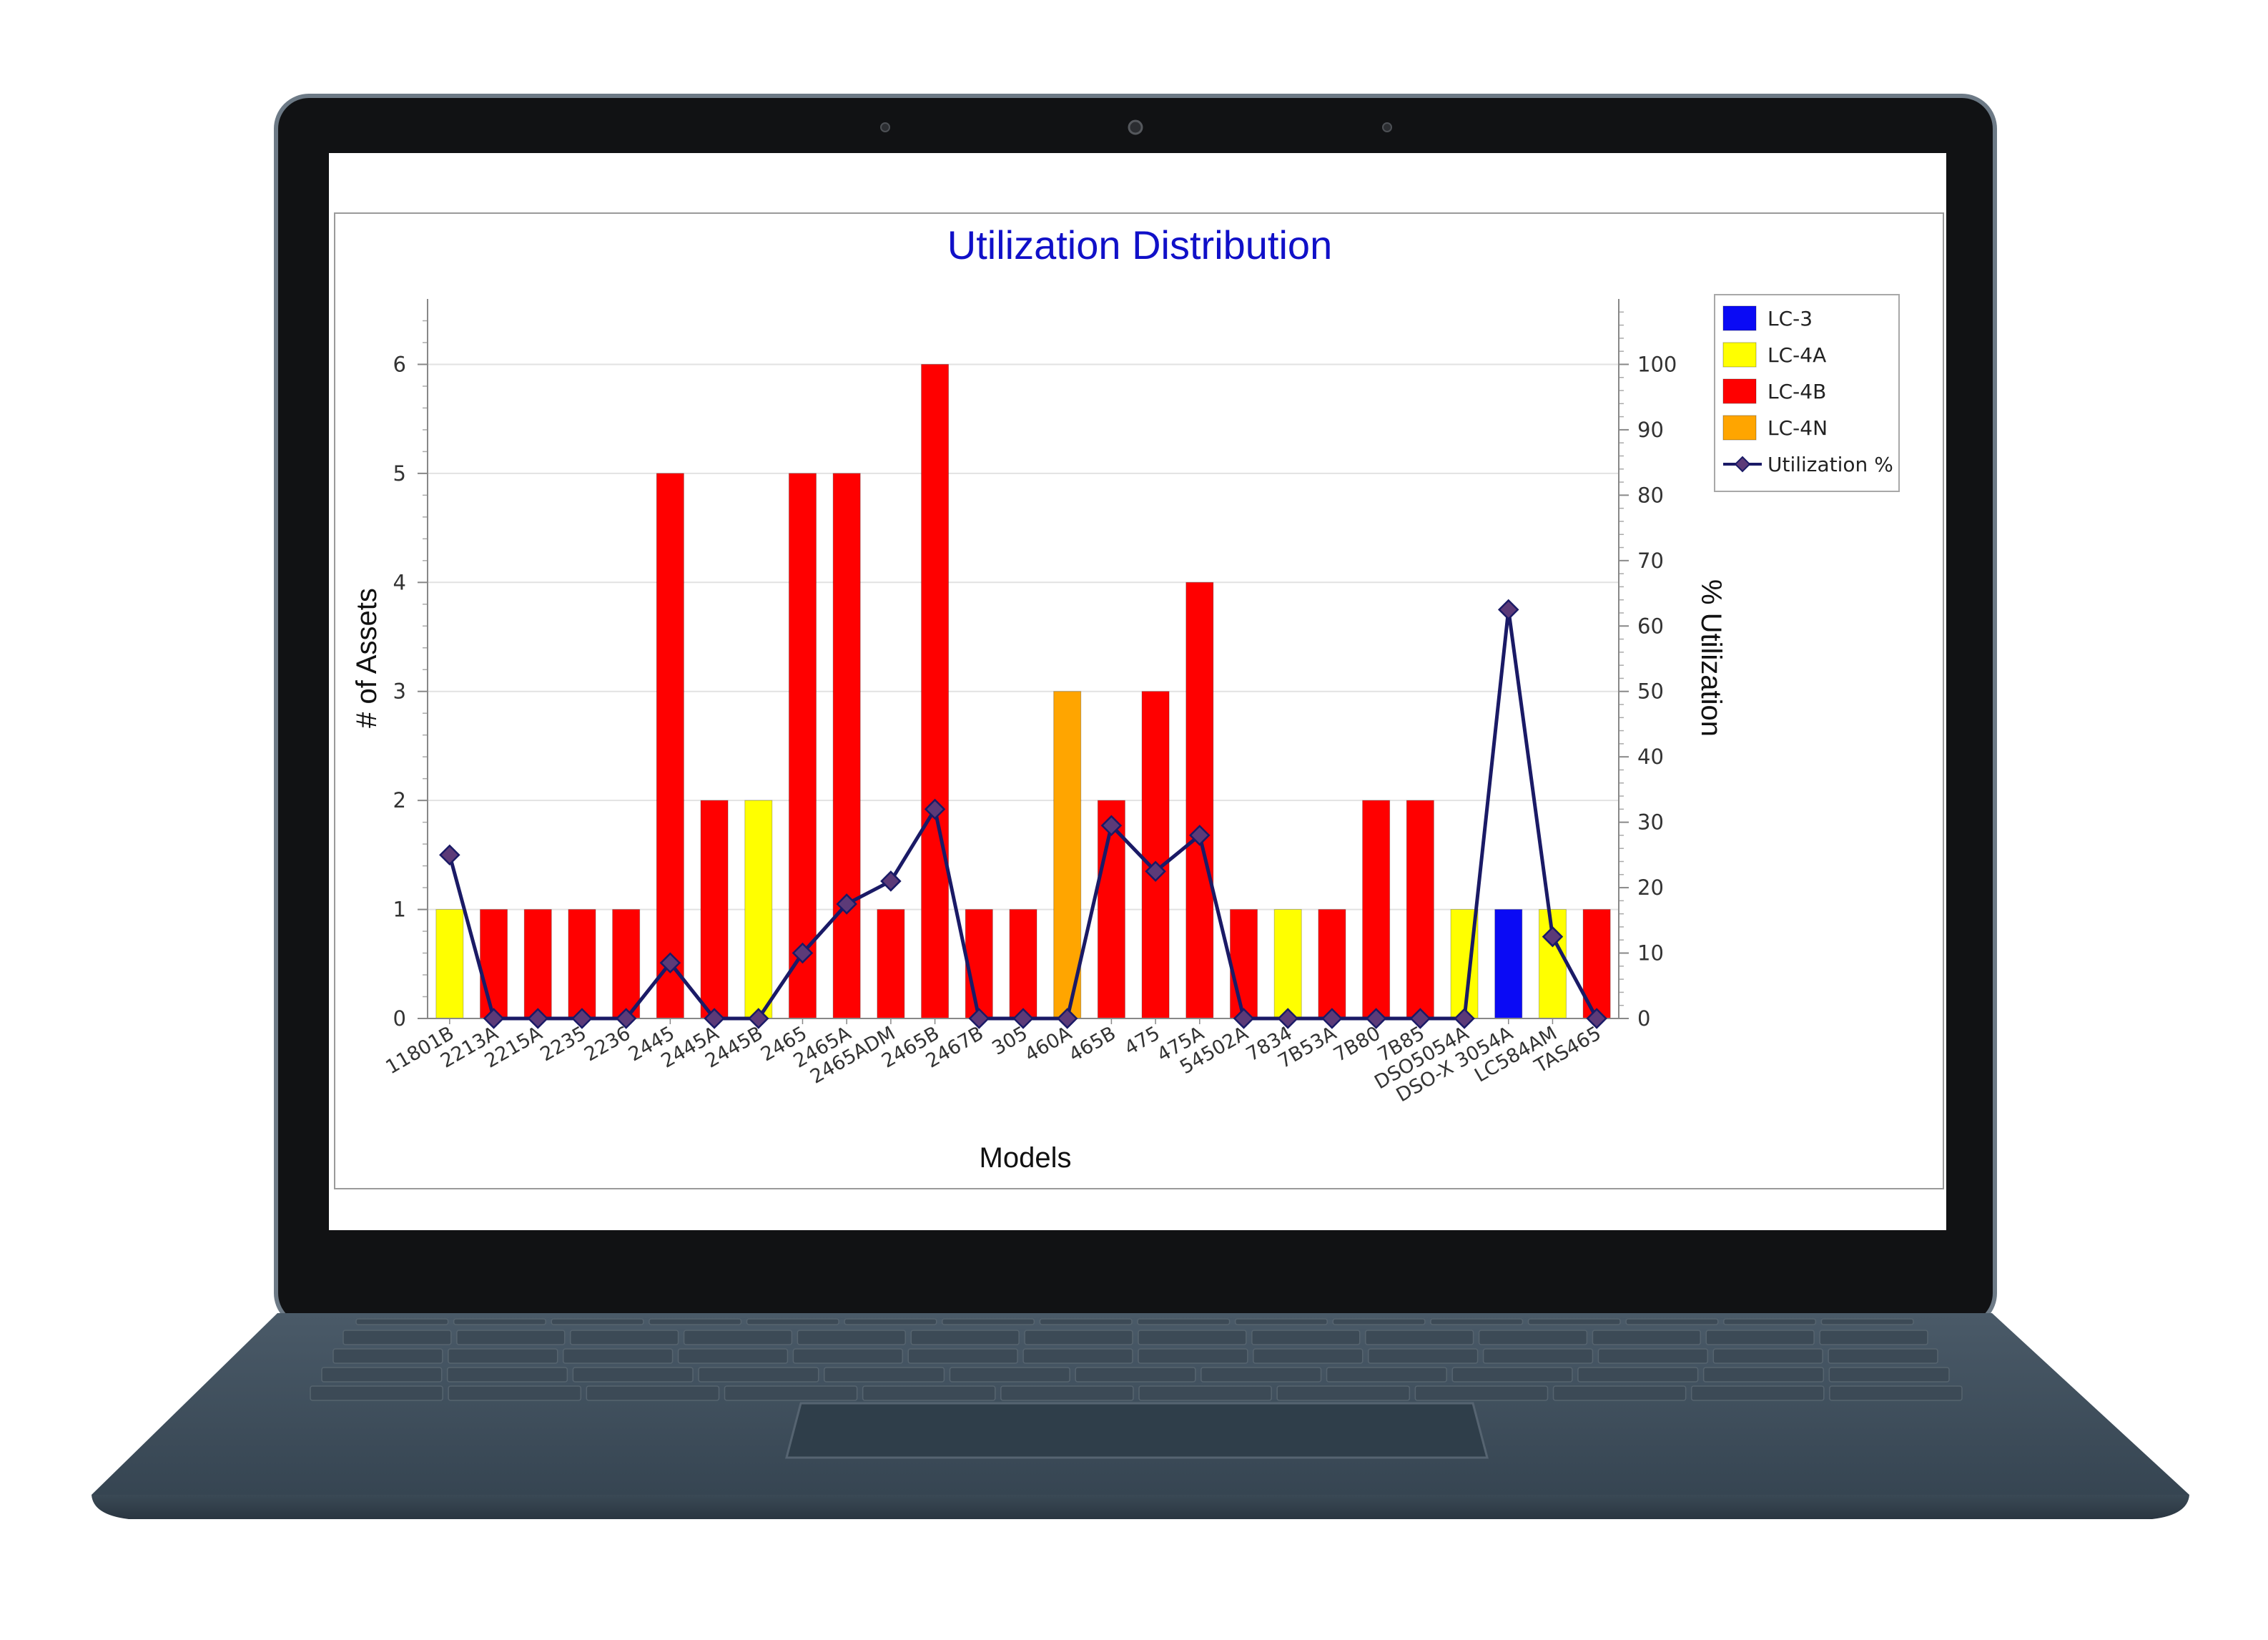  Describe the element at coordinates (1650, 823) in the screenshot. I see `y2-tick-label: 30` at that location.